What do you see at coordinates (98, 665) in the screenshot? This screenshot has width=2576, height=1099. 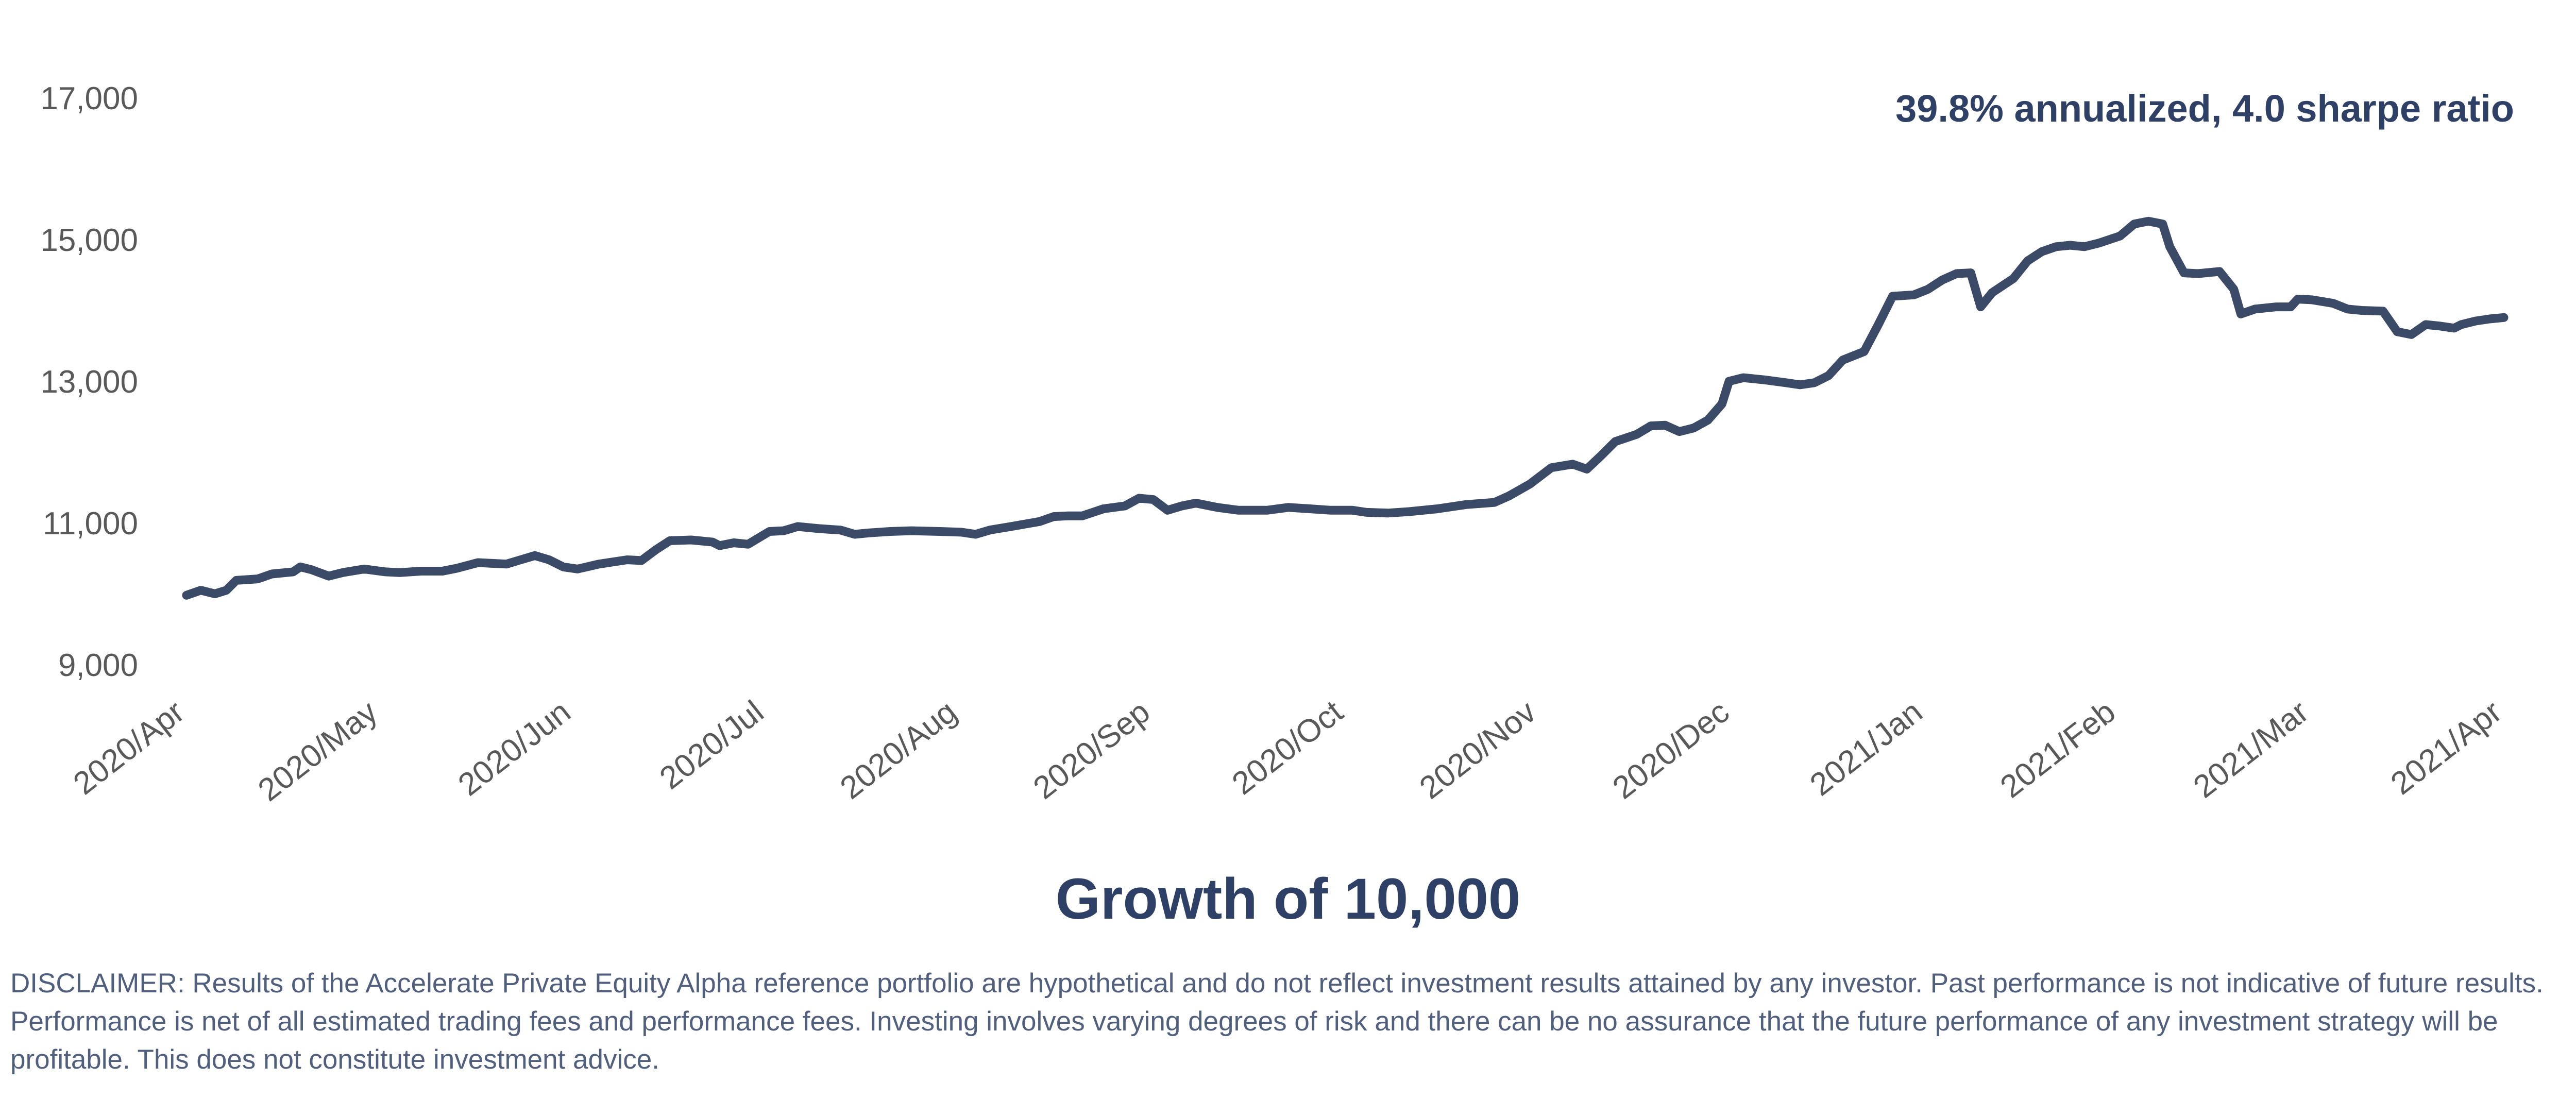 I see `y-tick-label: 9,000` at bounding box center [98, 665].